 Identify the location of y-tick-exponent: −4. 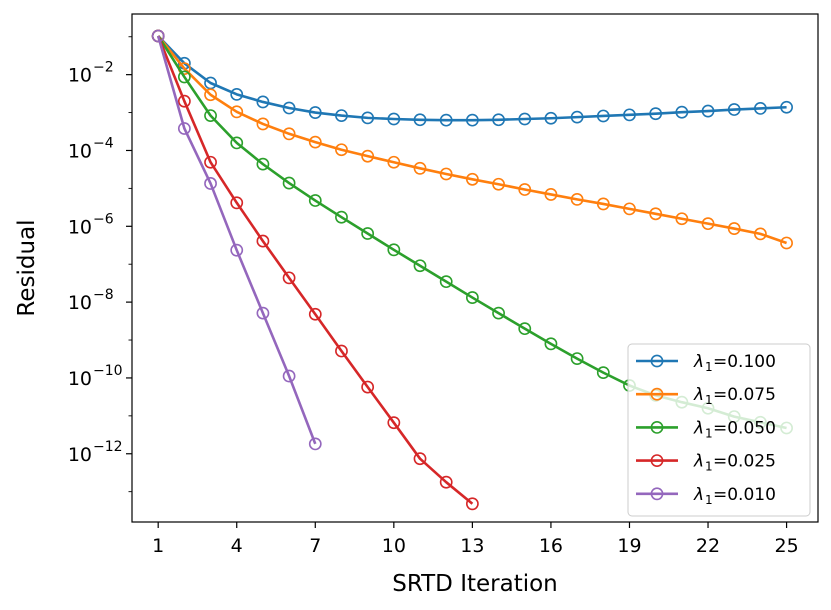
(103, 143).